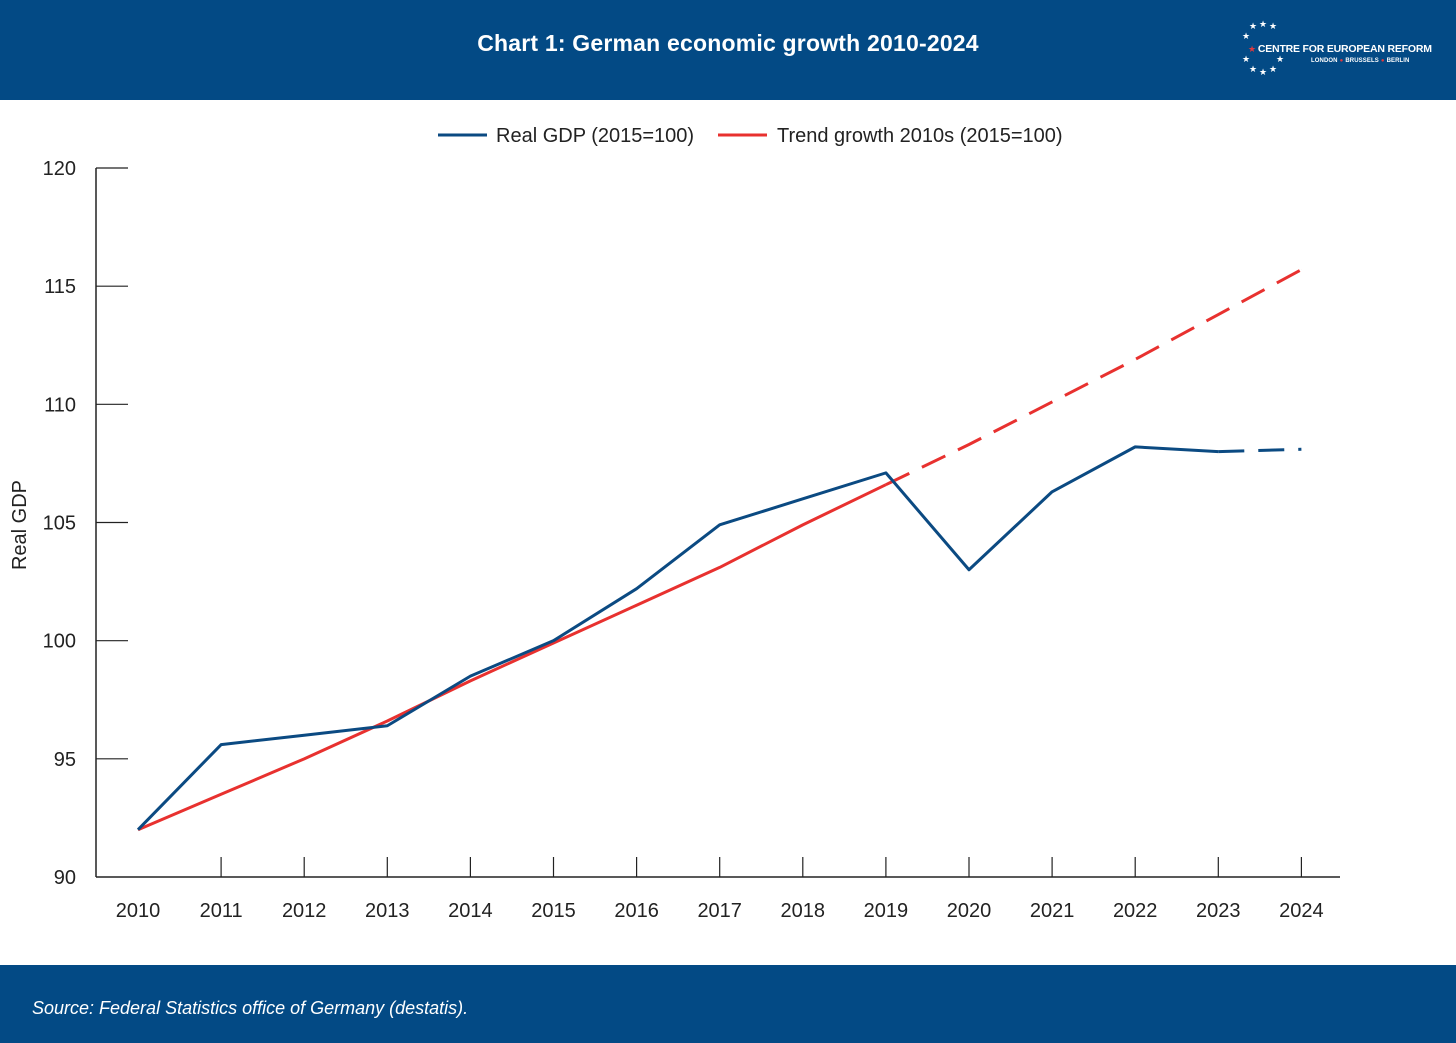  What do you see at coordinates (1360, 61) in the screenshot?
I see `logo-cities: LONDON ● BRUSSELS ● BERLIN` at bounding box center [1360, 61].